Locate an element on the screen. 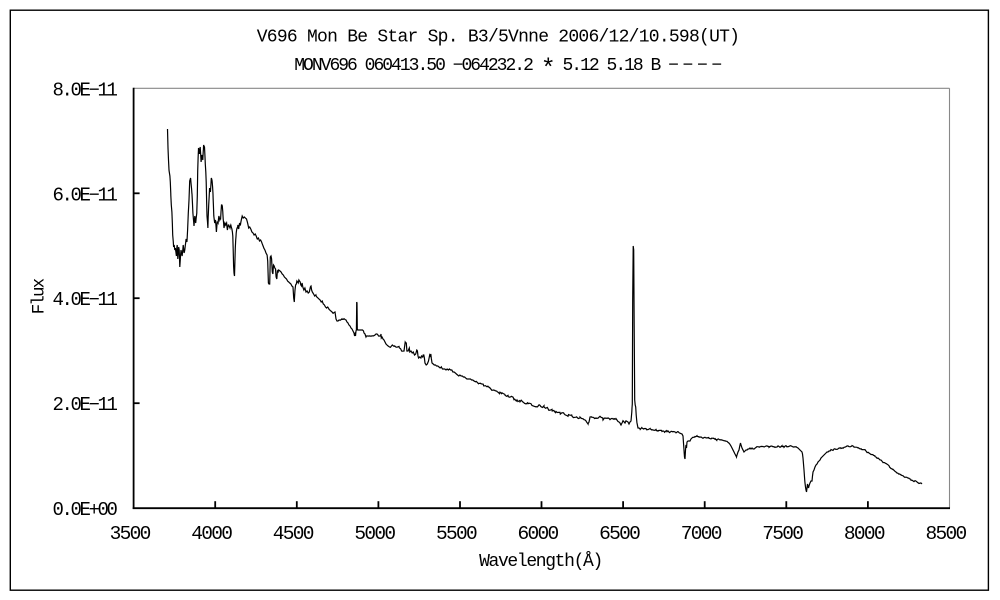 The width and height of the screenshot is (1000, 600). svg-text: 8500 is located at coordinates (945, 534).